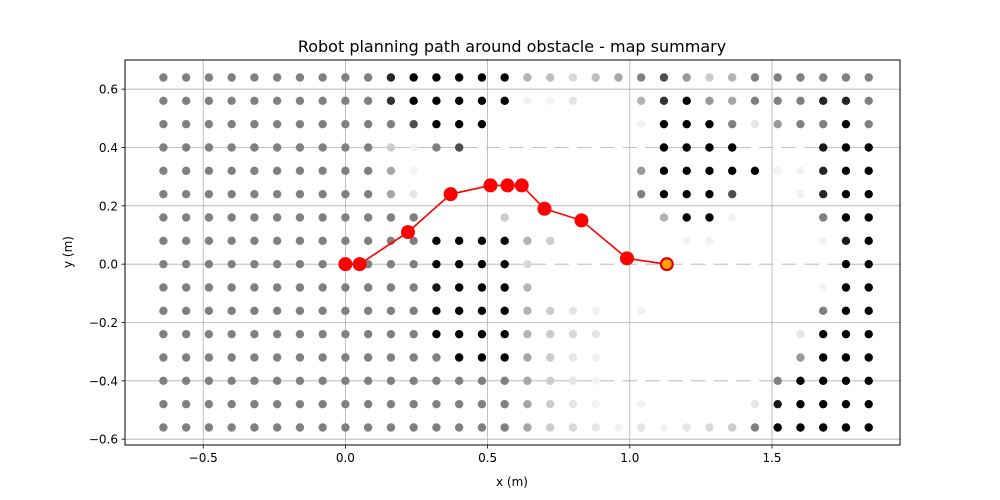 The height and width of the screenshot is (500, 1000). Describe the element at coordinates (629, 458) in the screenshot. I see `x-tick-label: 1.0` at that location.